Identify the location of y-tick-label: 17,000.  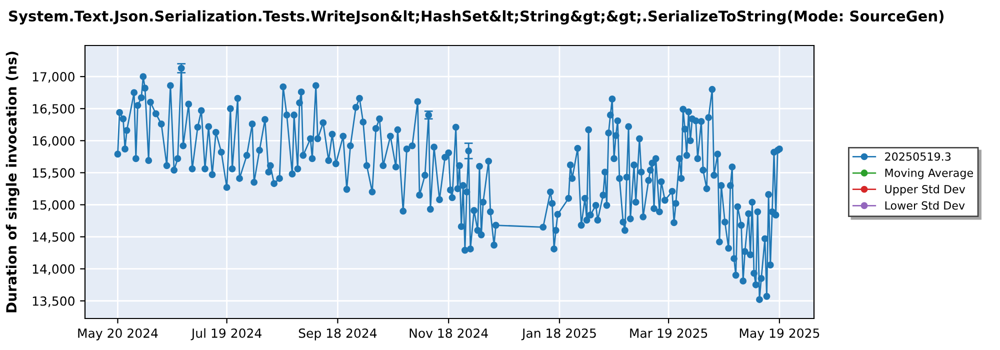
(53, 77).